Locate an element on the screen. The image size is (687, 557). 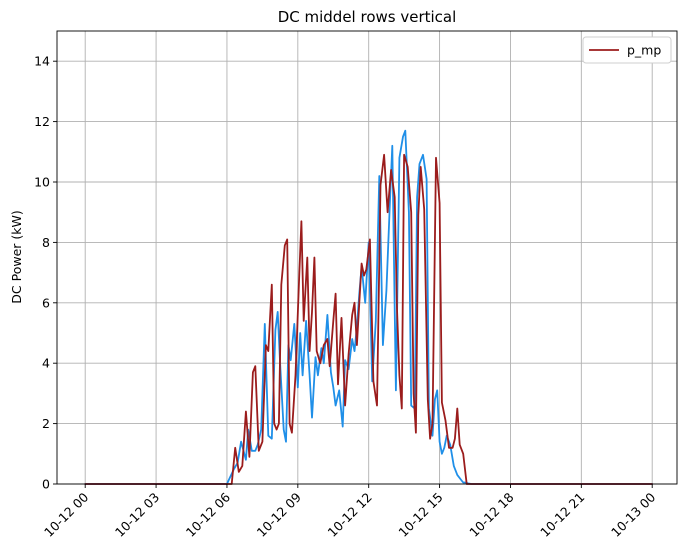
y-tick-label: 6 is located at coordinates (46, 302).